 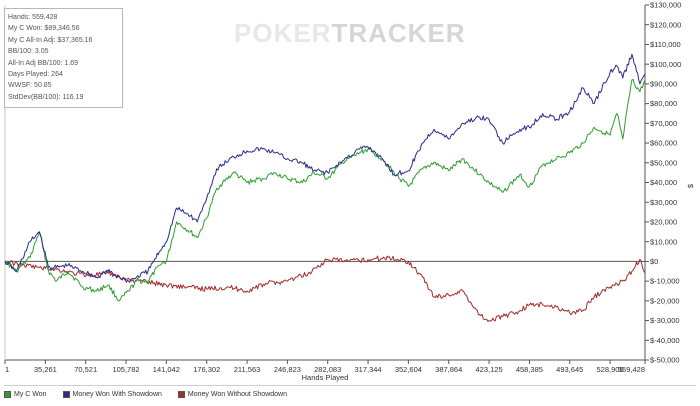 I want to click on legend-item-showdown: Money Won With Showdown, so click(x=112, y=394).